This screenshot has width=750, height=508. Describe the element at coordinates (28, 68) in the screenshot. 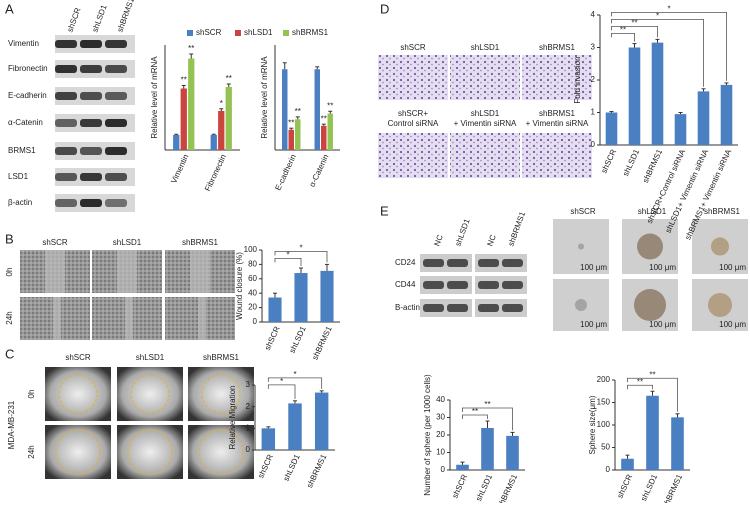

I see `blot-row: Fibronectin` at that location.